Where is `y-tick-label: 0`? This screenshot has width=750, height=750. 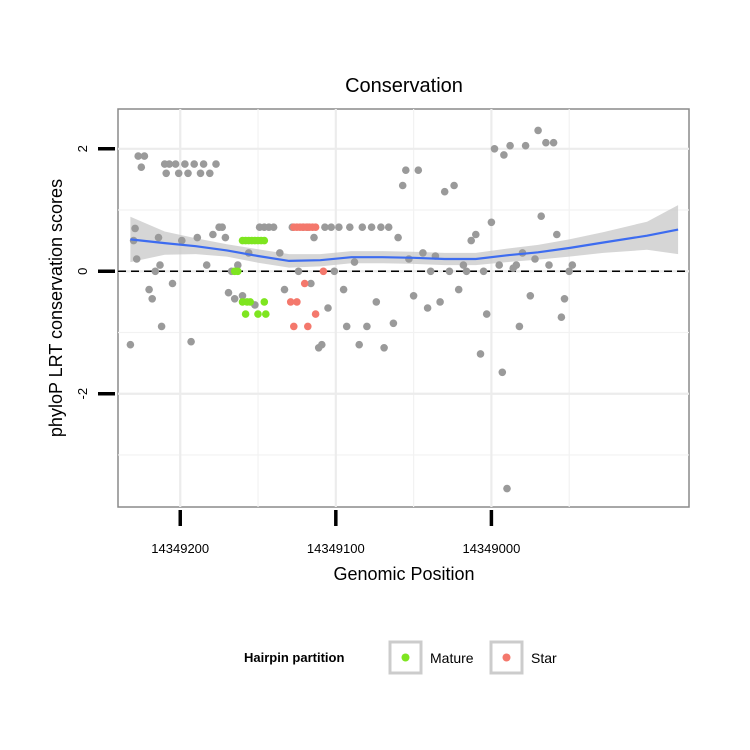 y-tick-label: 0 is located at coordinates (82, 271).